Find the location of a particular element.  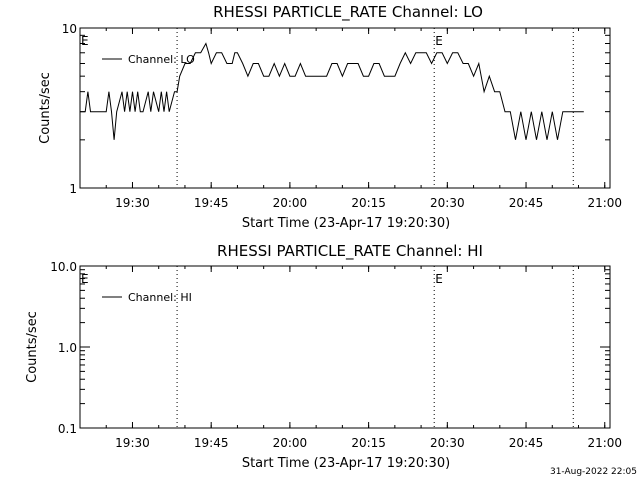

chart-title: RHESSI PARTICLE_RATE Channel: HI is located at coordinates (350, 251).